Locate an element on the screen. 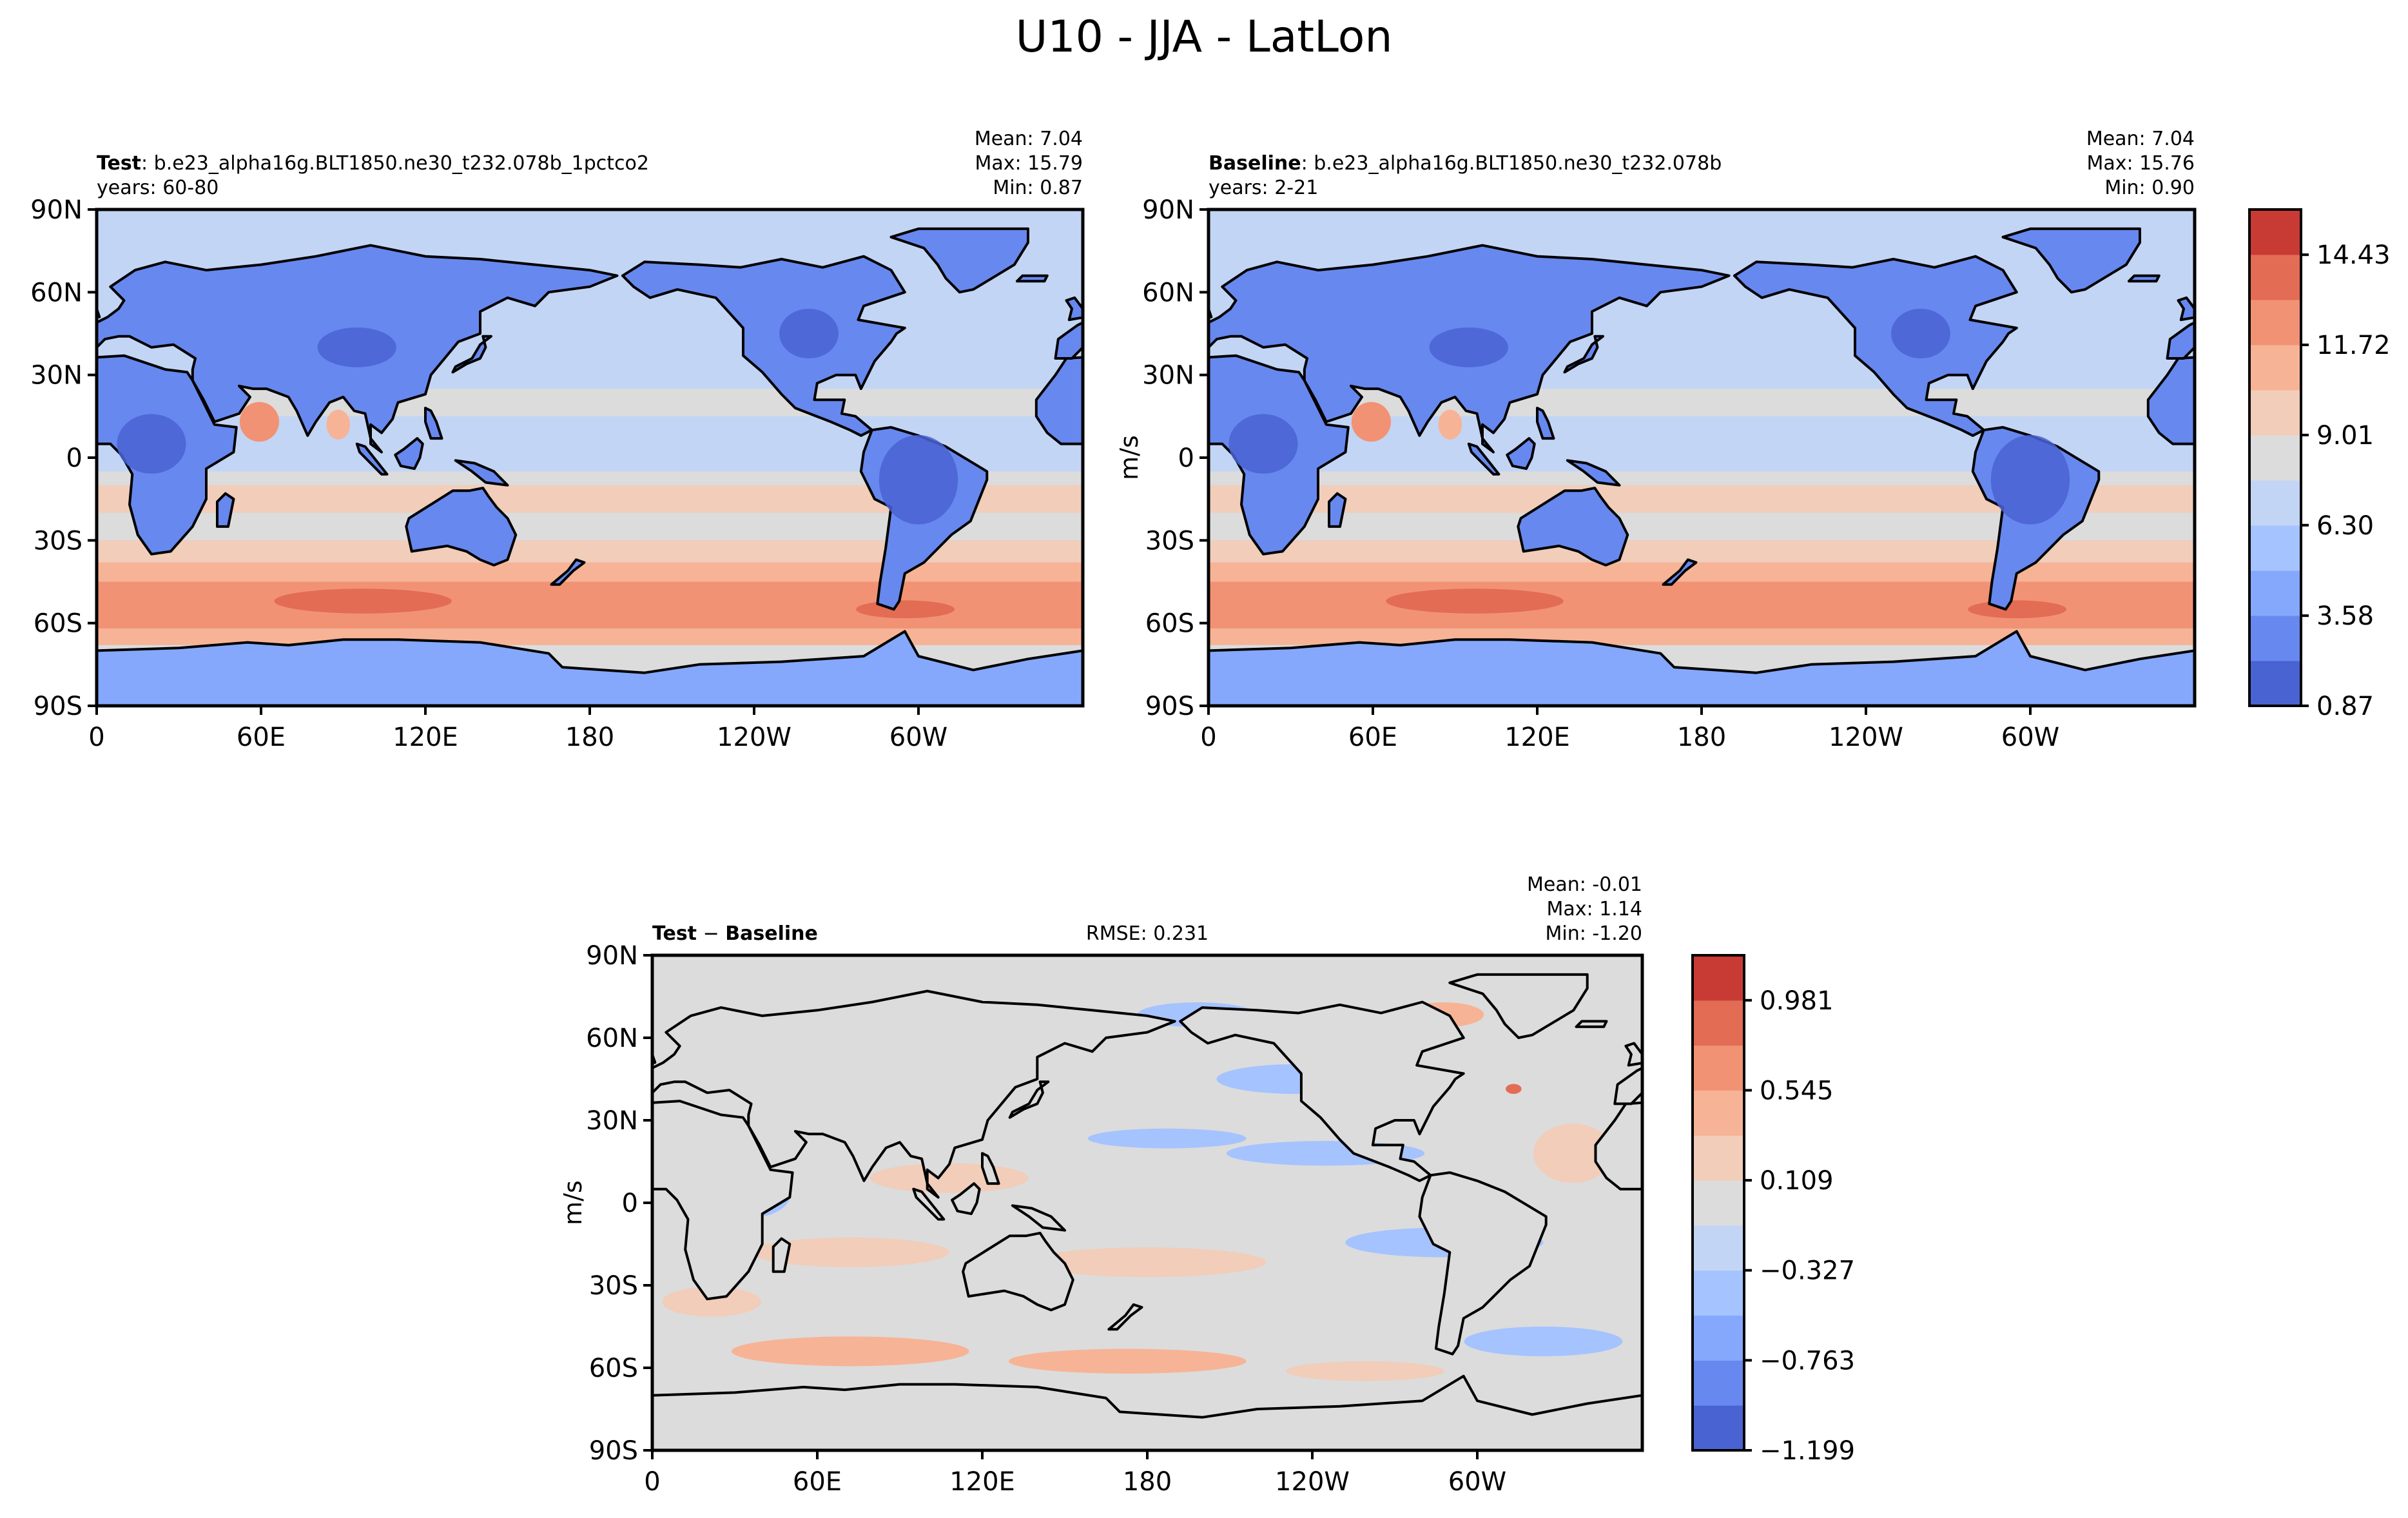 This screenshot has height=1518, width=2408. difference-colorbar-tick-label: −0.763 is located at coordinates (1807, 1361).